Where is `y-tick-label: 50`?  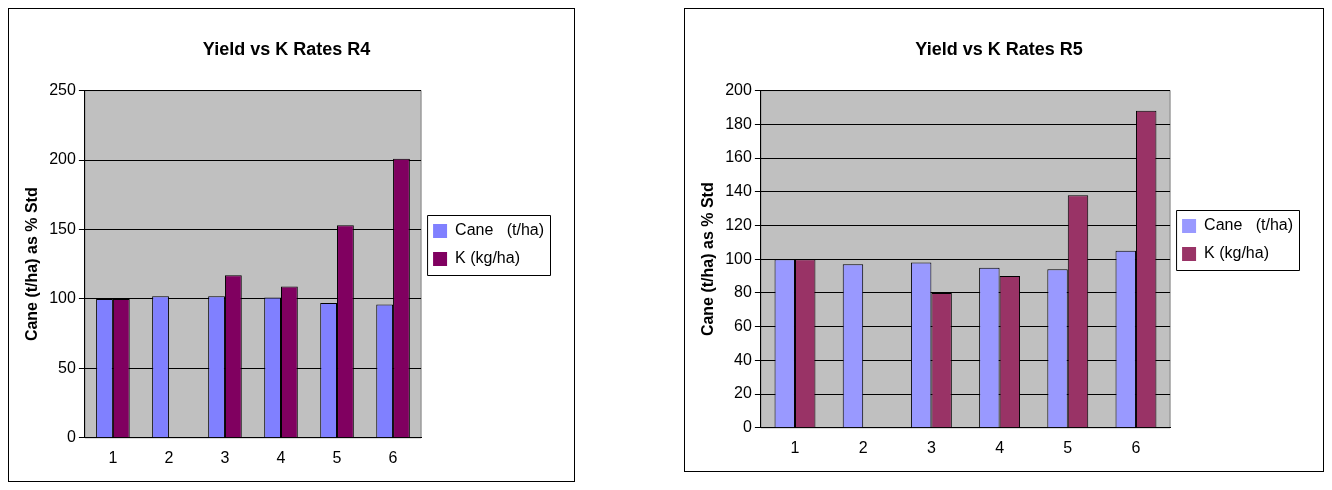
y-tick-label: 50 is located at coordinates (67, 367).